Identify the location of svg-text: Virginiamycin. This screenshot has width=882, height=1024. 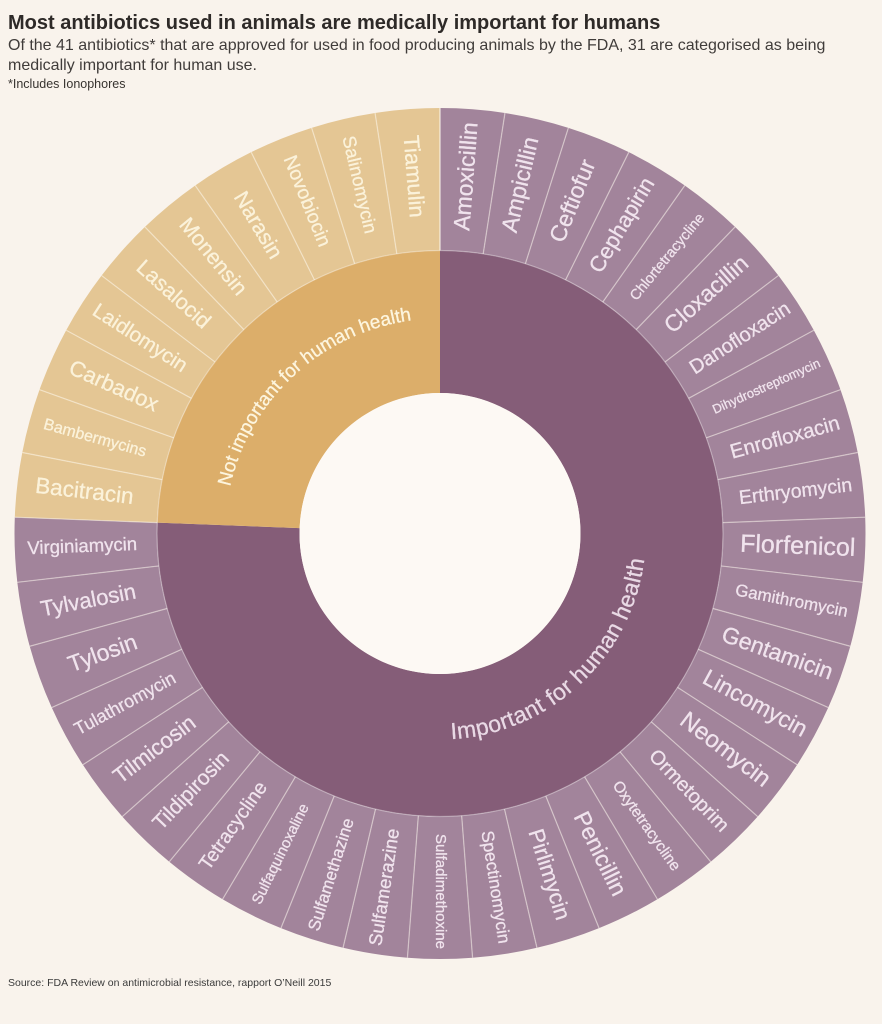
(82, 545).